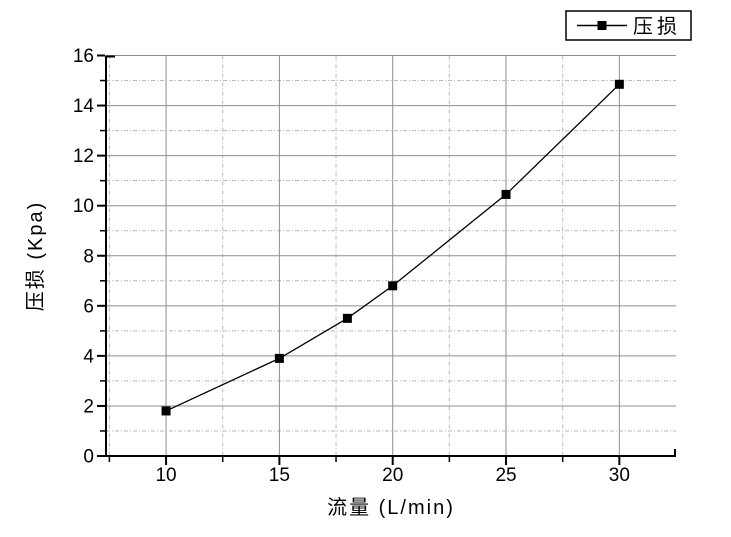  What do you see at coordinates (391, 507) in the screenshot?
I see `x-axis-label: 流量 (L/min)` at bounding box center [391, 507].